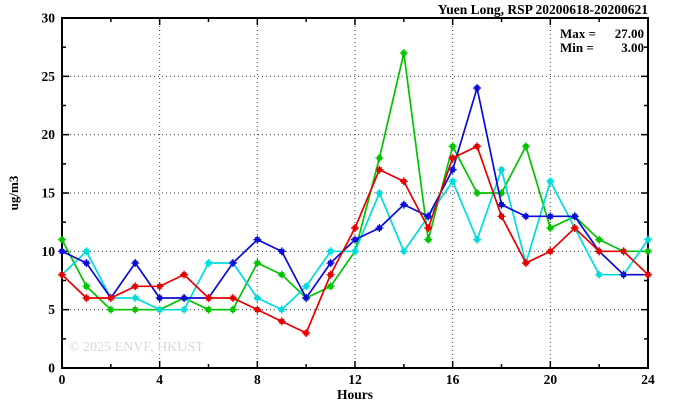 Image resolution: width=674 pixels, height=409 pixels. What do you see at coordinates (49, 76) in the screenshot?
I see `y-tick-label: 25` at bounding box center [49, 76].